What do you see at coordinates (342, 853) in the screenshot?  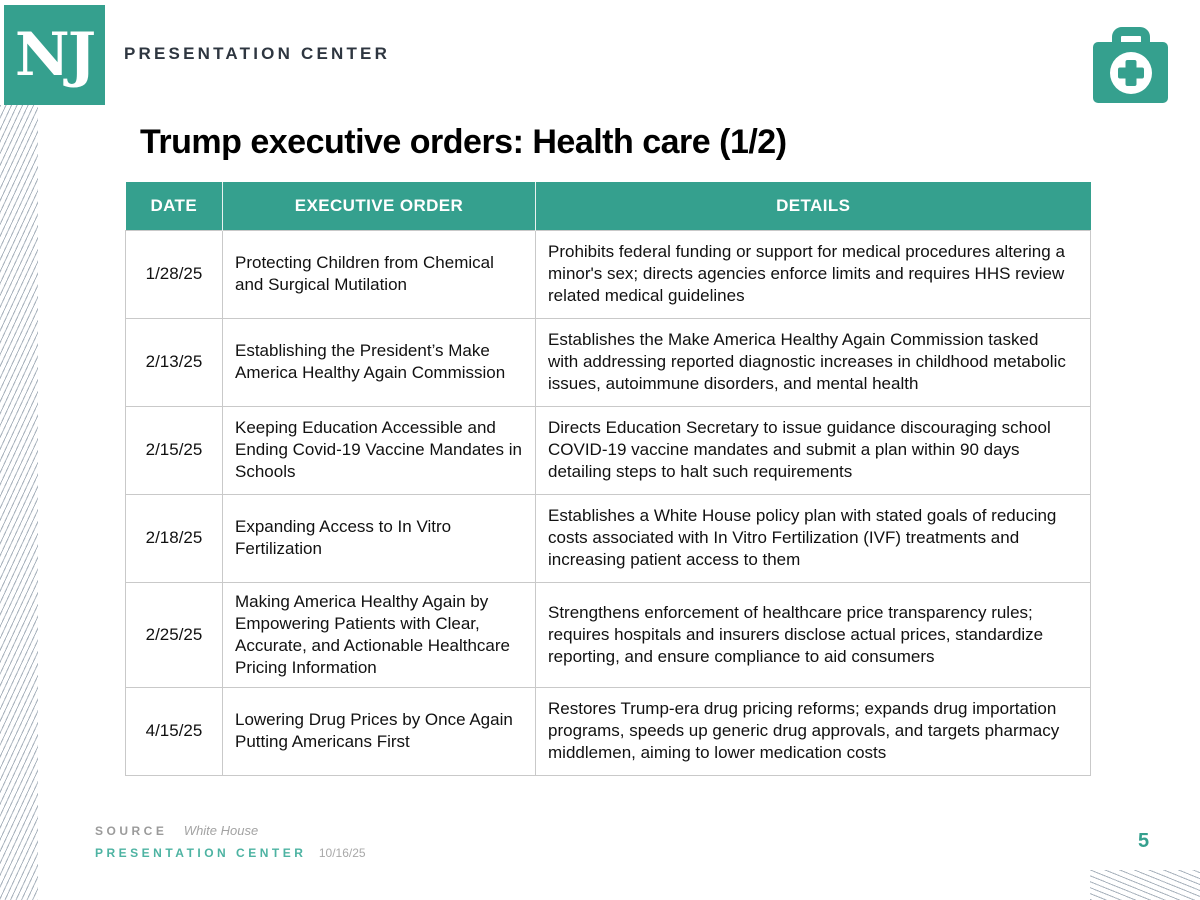 I see `footer-date: 10/16/25` at bounding box center [342, 853].